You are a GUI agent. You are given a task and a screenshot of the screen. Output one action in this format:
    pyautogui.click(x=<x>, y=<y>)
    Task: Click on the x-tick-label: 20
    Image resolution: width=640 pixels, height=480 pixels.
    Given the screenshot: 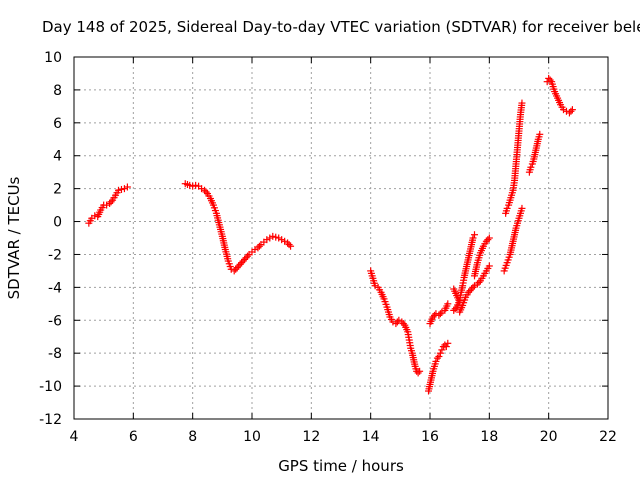 What is the action you would take?
    pyautogui.click(x=549, y=437)
    